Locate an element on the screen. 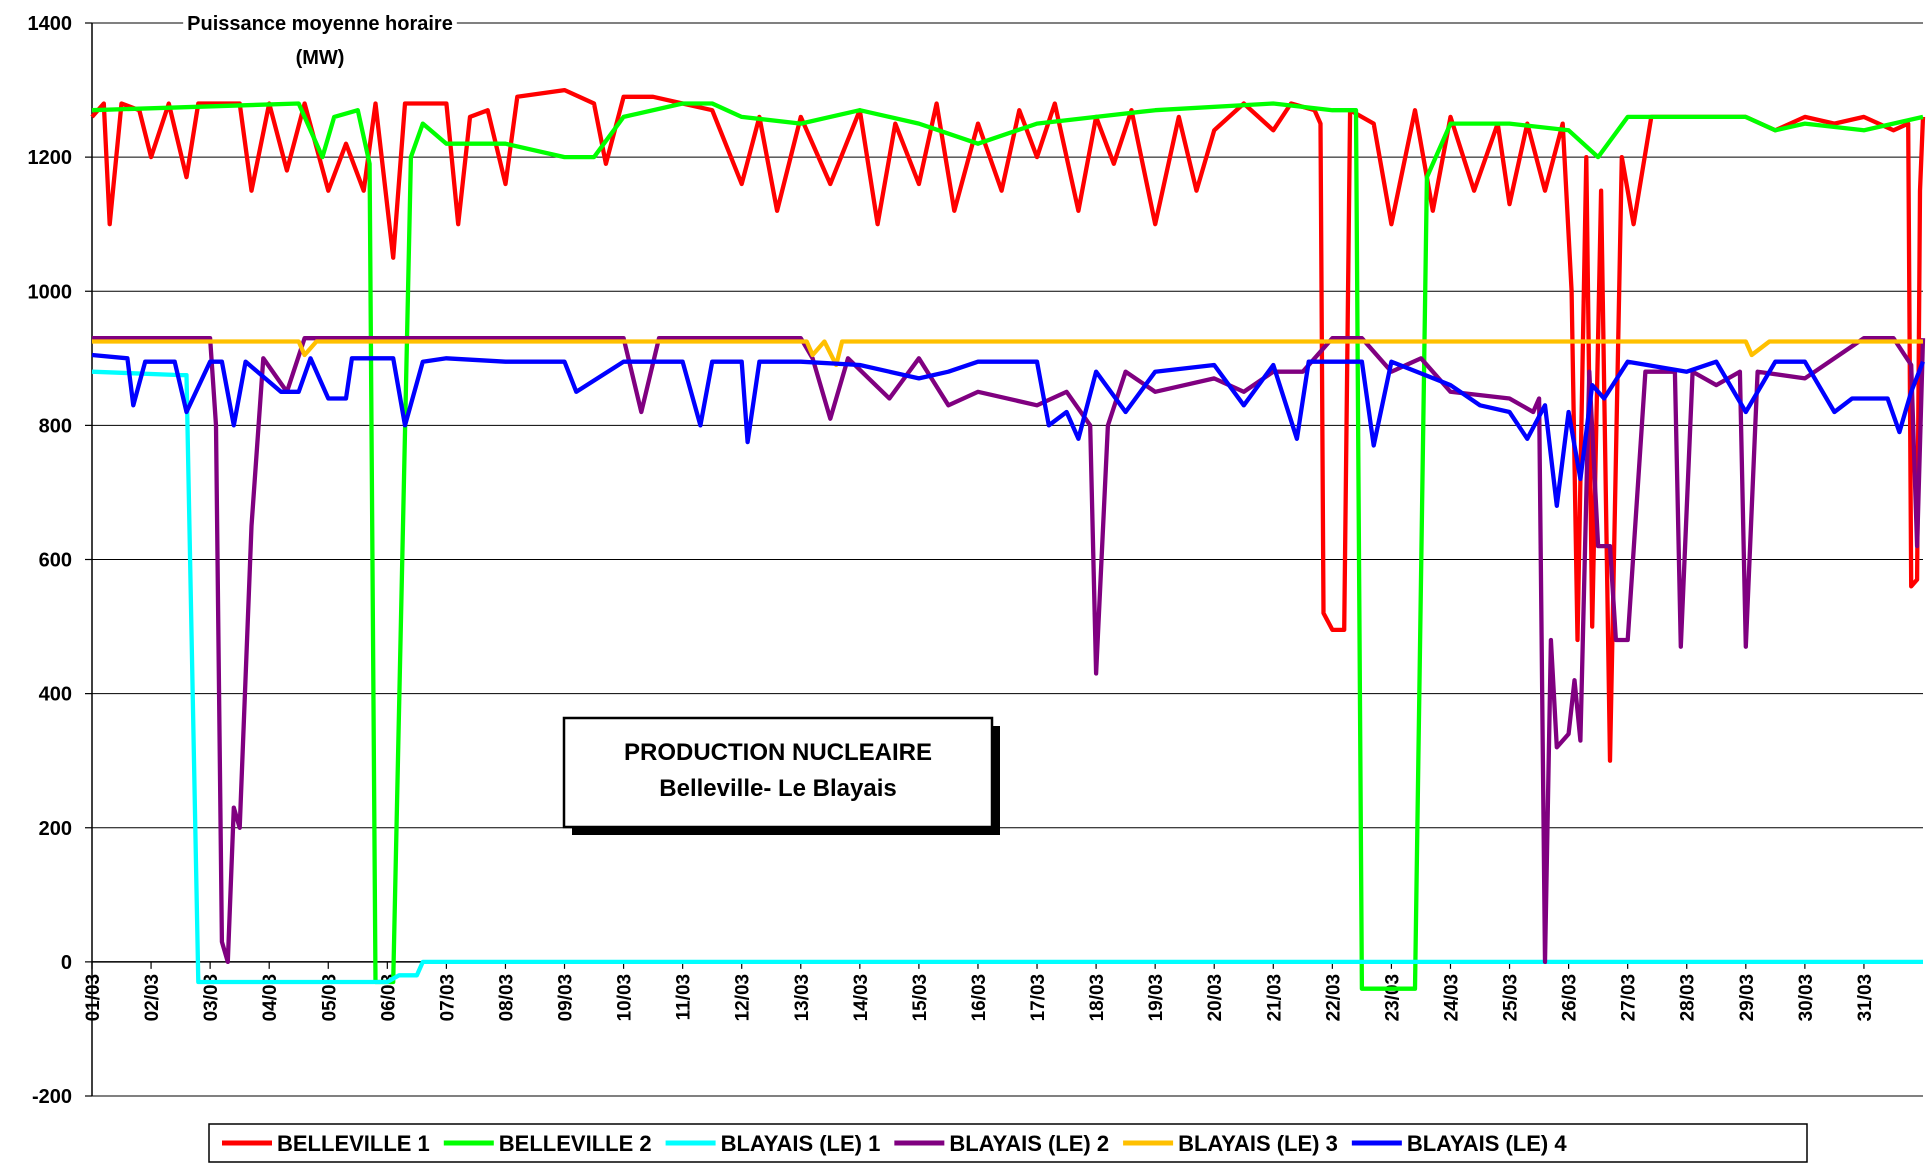  x-tick-label: 27/03 is located at coordinates (1629, 998).